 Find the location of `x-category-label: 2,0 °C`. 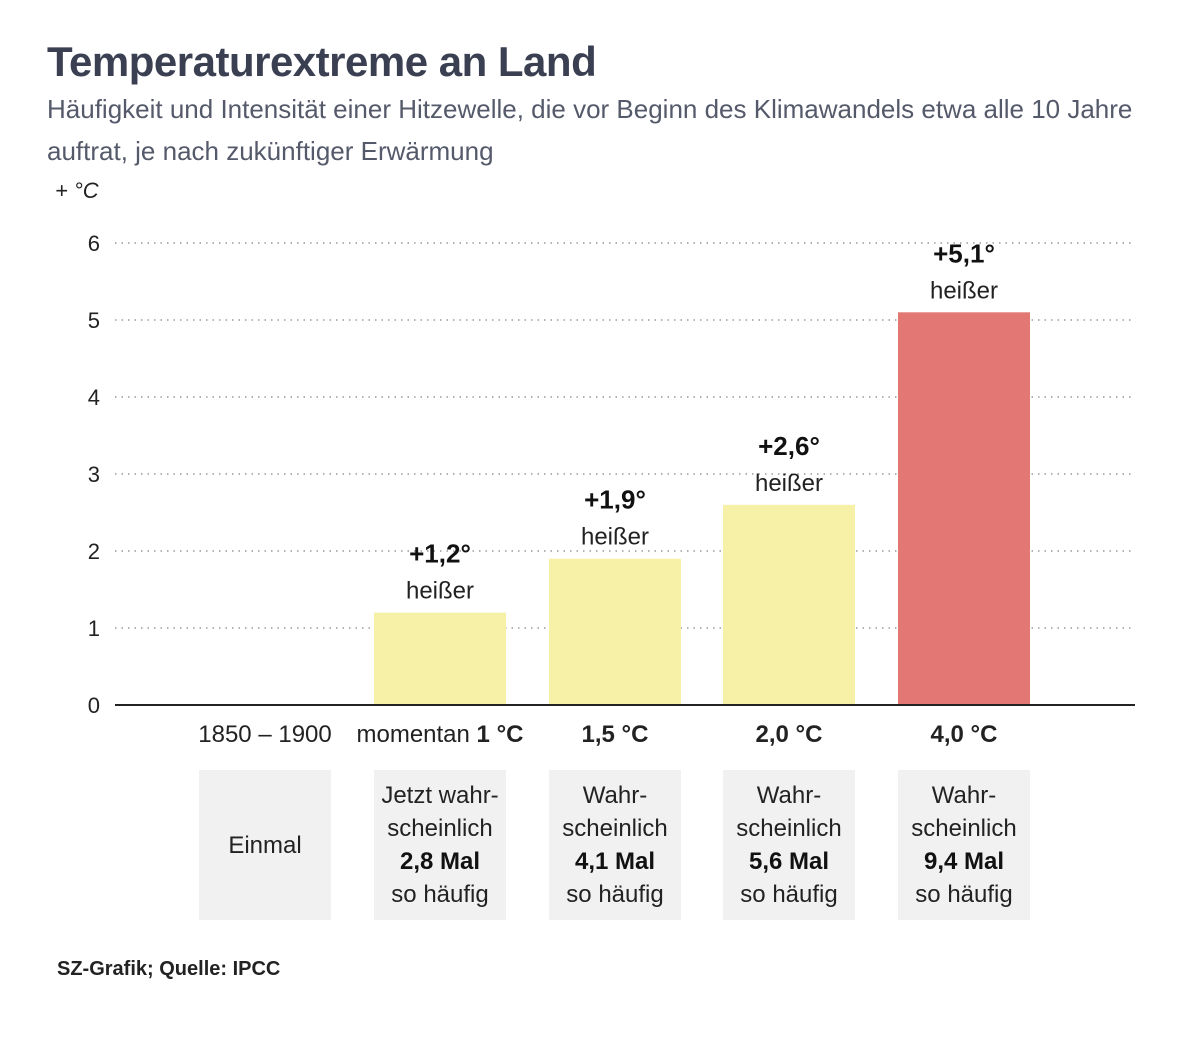

x-category-label: 2,0 °C is located at coordinates (789, 734).